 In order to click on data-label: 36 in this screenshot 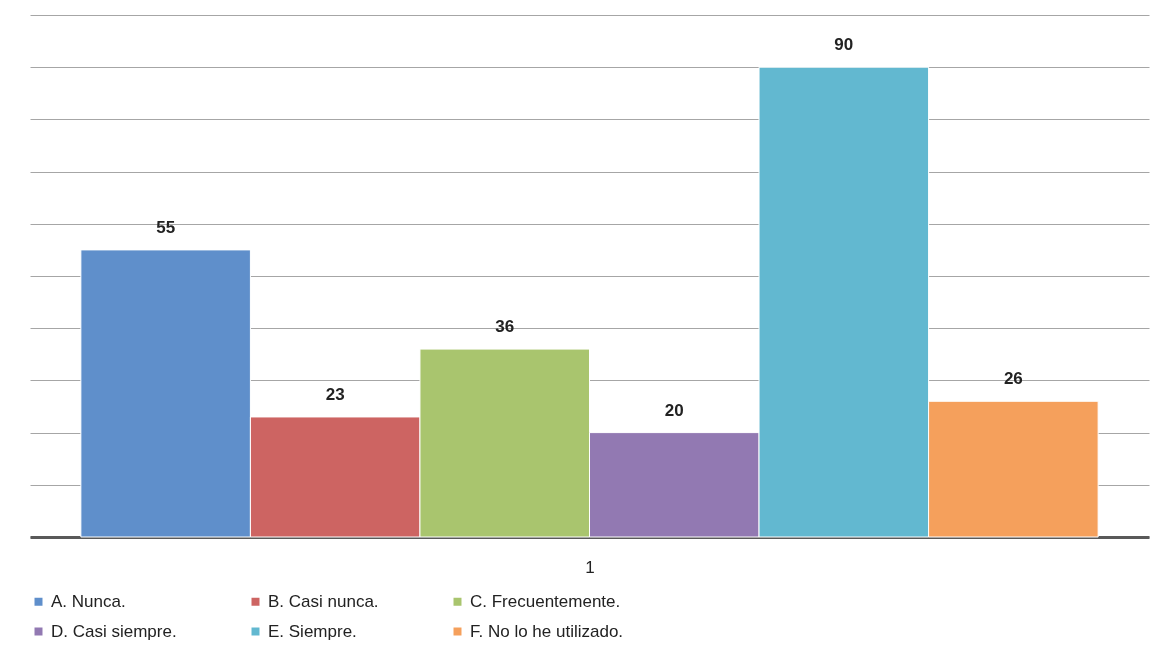, I will do `click(505, 327)`.